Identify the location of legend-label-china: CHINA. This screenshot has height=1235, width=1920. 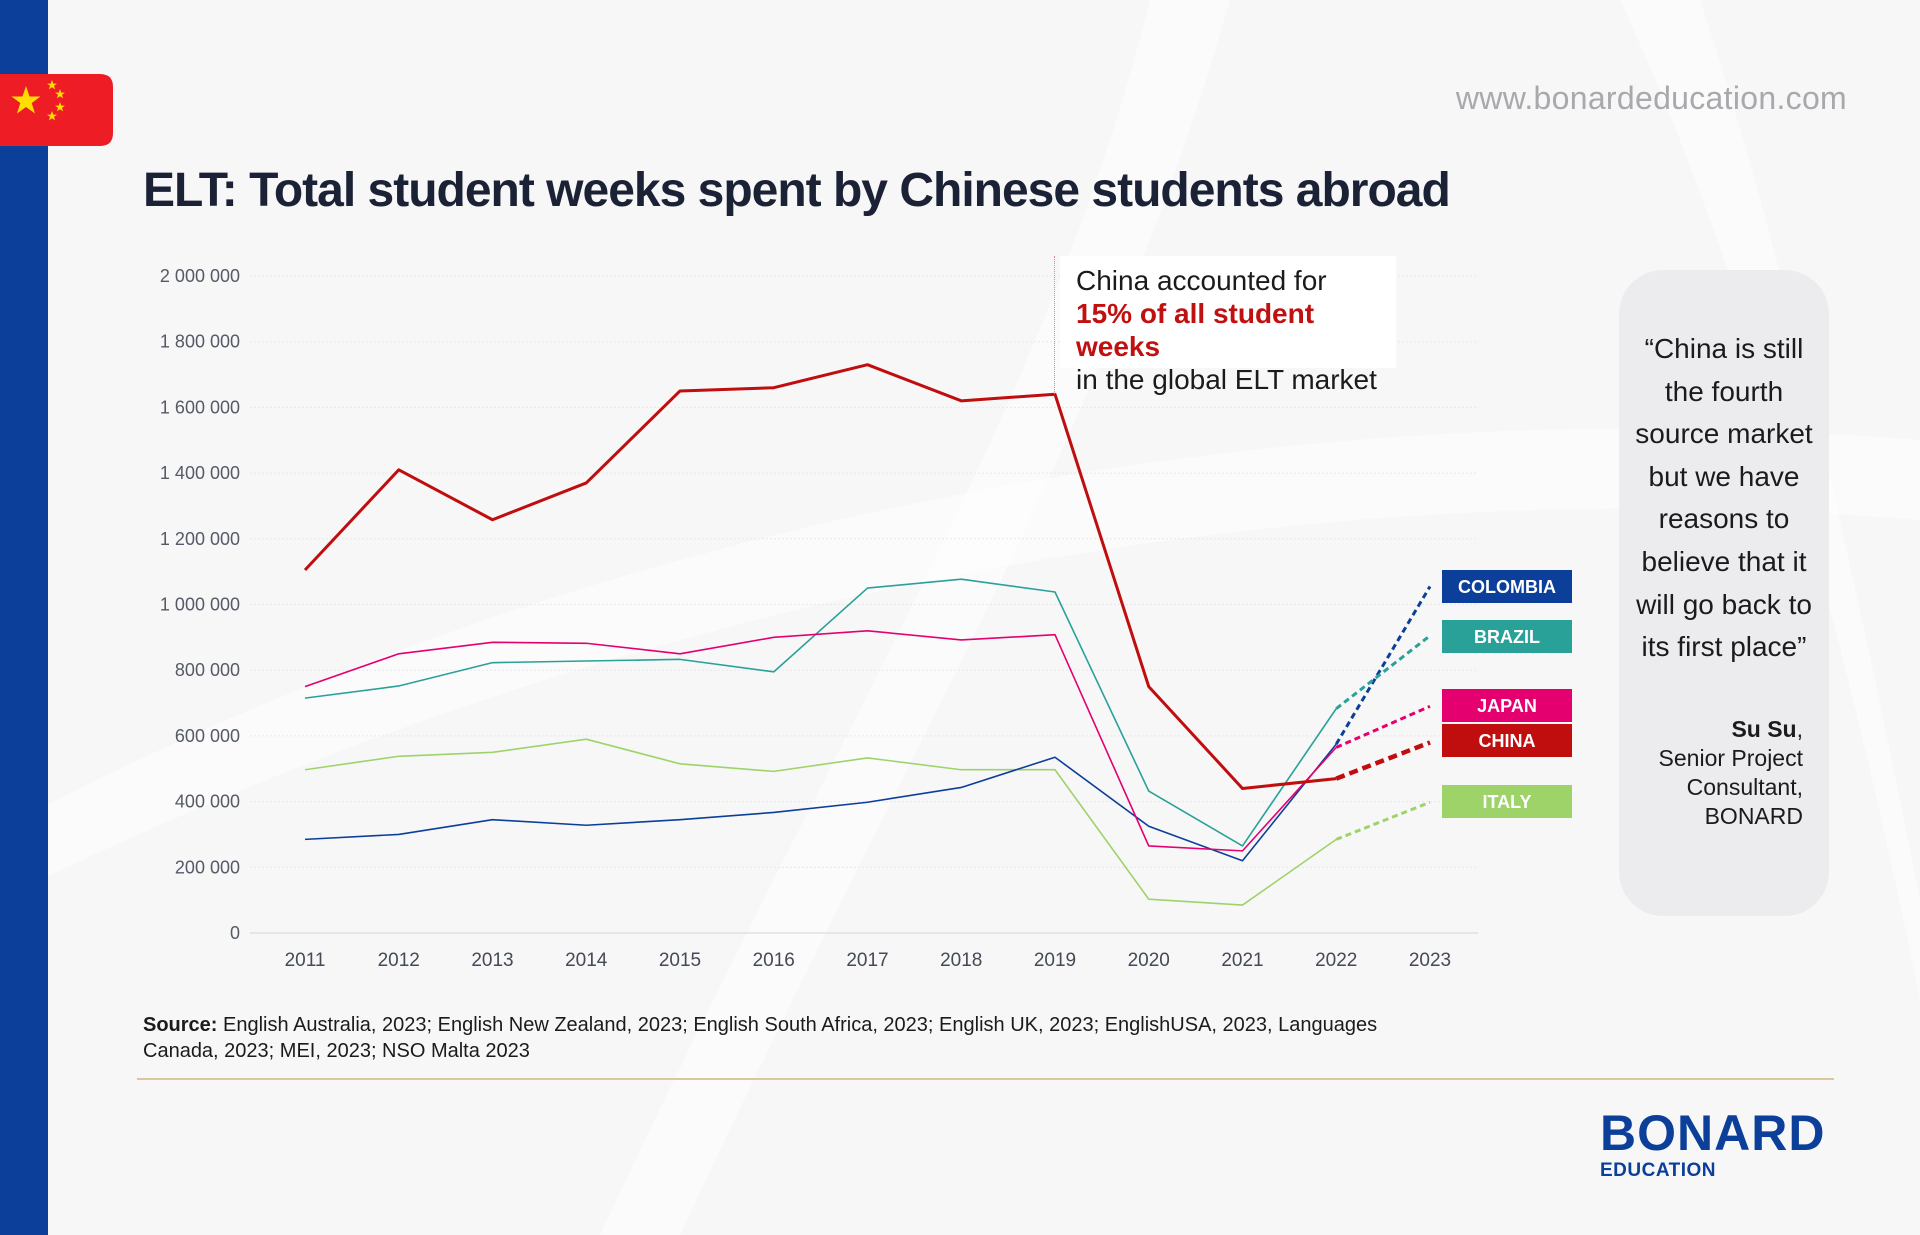
(1507, 741).